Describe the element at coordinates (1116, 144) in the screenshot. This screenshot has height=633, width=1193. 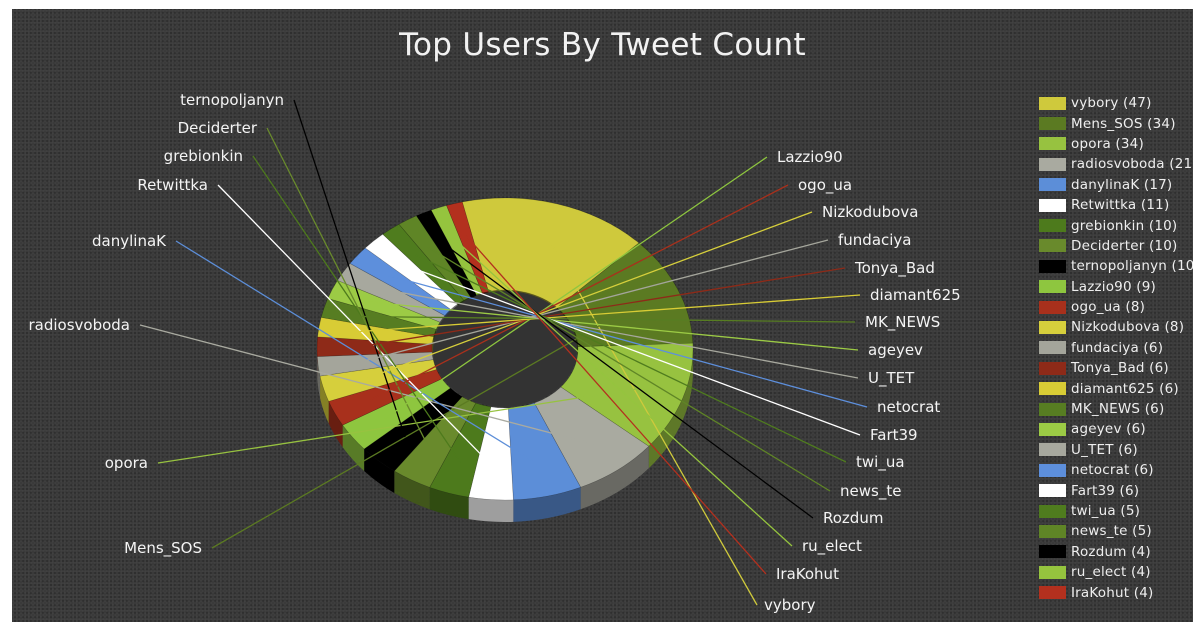
I see `legend-item: opora (34)` at that location.